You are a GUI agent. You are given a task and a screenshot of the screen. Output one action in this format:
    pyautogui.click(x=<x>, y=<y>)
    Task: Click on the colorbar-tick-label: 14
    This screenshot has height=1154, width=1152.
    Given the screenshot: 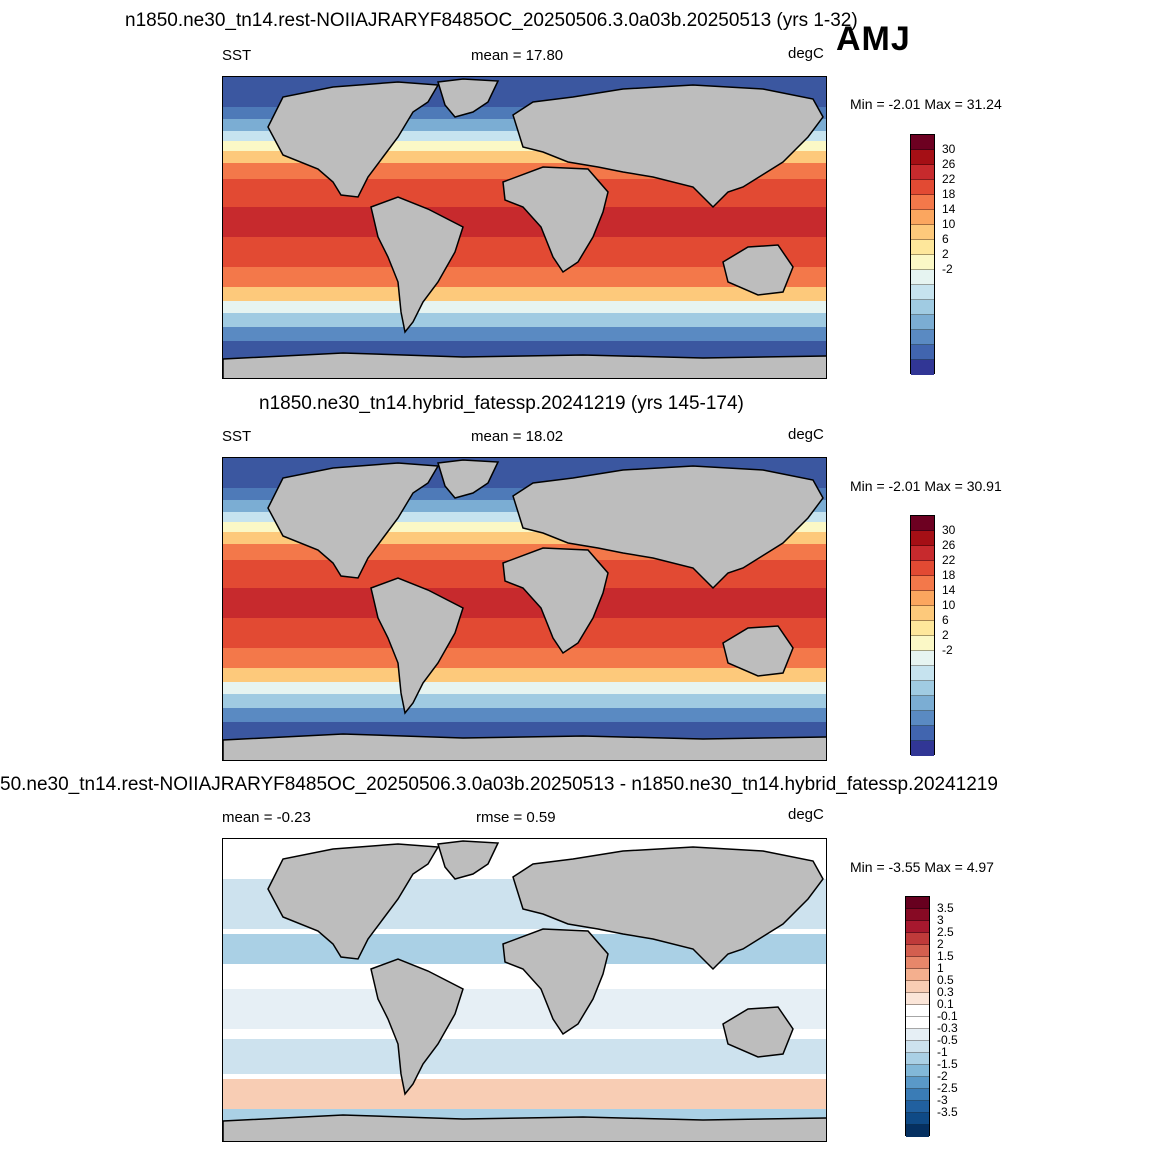 What is the action you would take?
    pyautogui.click(x=949, y=590)
    